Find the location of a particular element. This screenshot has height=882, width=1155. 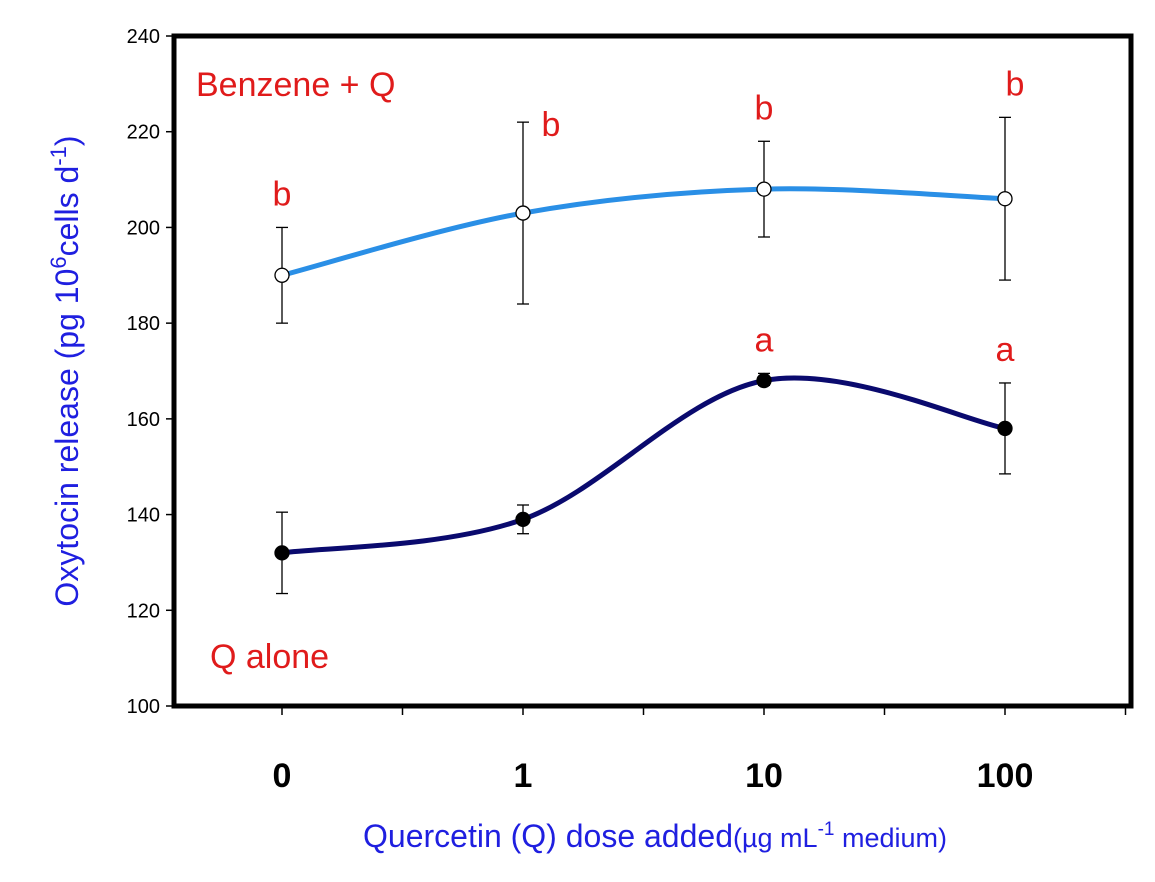

x-tick-label-0: 0 is located at coordinates (282, 776).